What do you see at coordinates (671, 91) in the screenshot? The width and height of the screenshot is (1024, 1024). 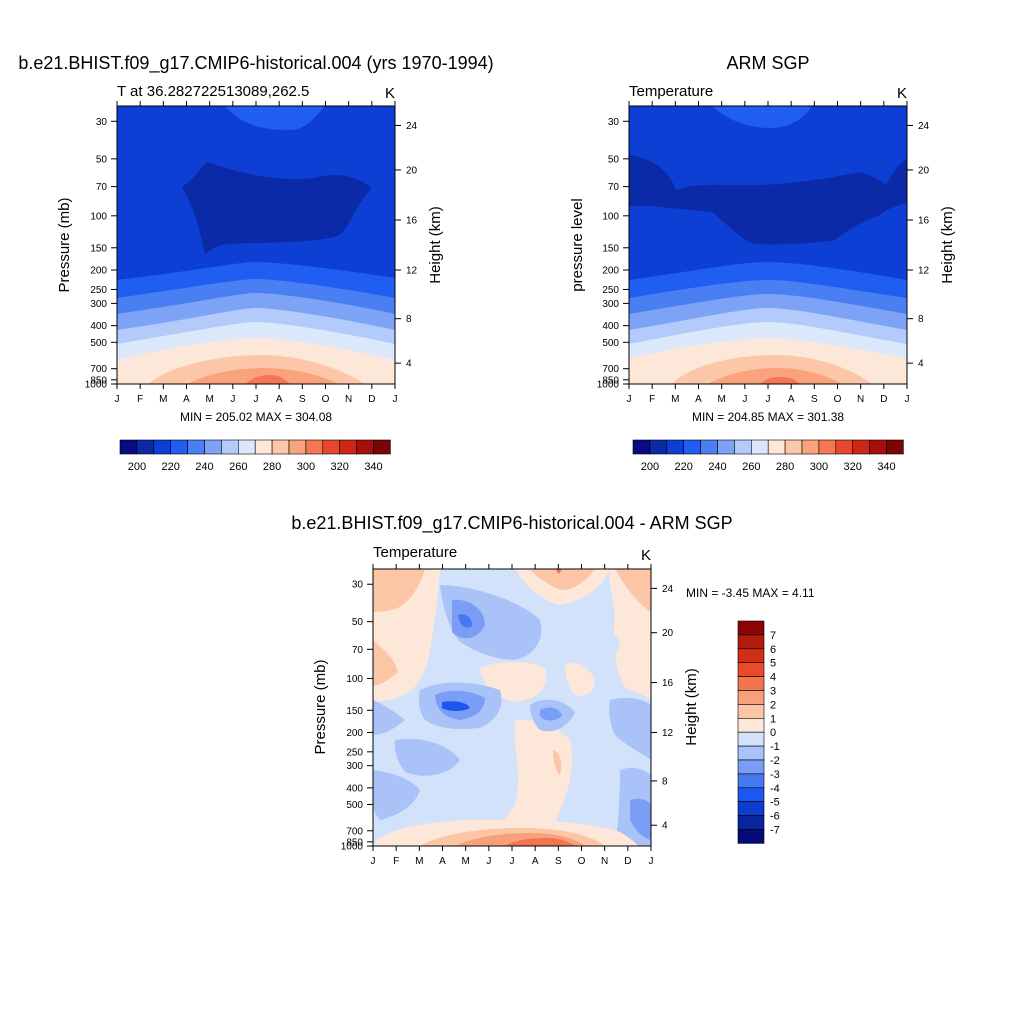 I see `panel-obs-subtitle: Temperature` at bounding box center [671, 91].